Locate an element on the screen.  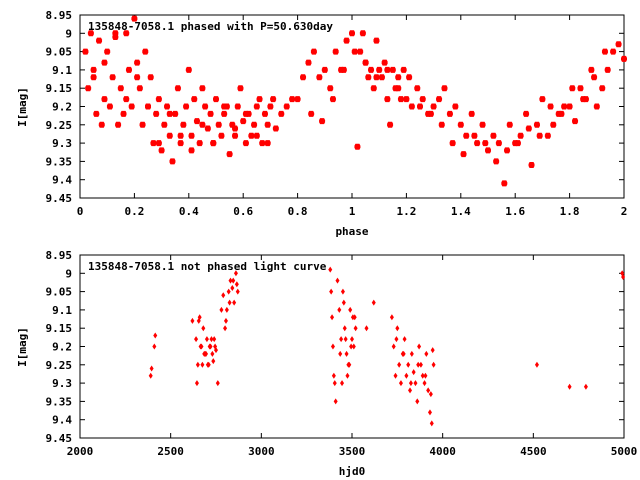
unphased-y-tick-label: 9.1 is located at coordinates (62, 310).